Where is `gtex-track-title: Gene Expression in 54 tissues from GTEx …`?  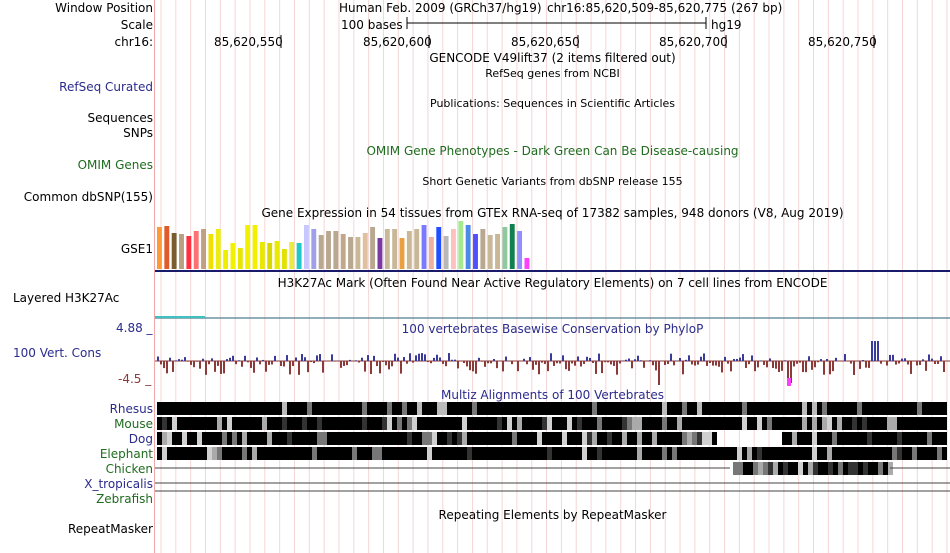
gtex-track-title: Gene Expression in 54 tissues from GTEx … is located at coordinates (552, 213).